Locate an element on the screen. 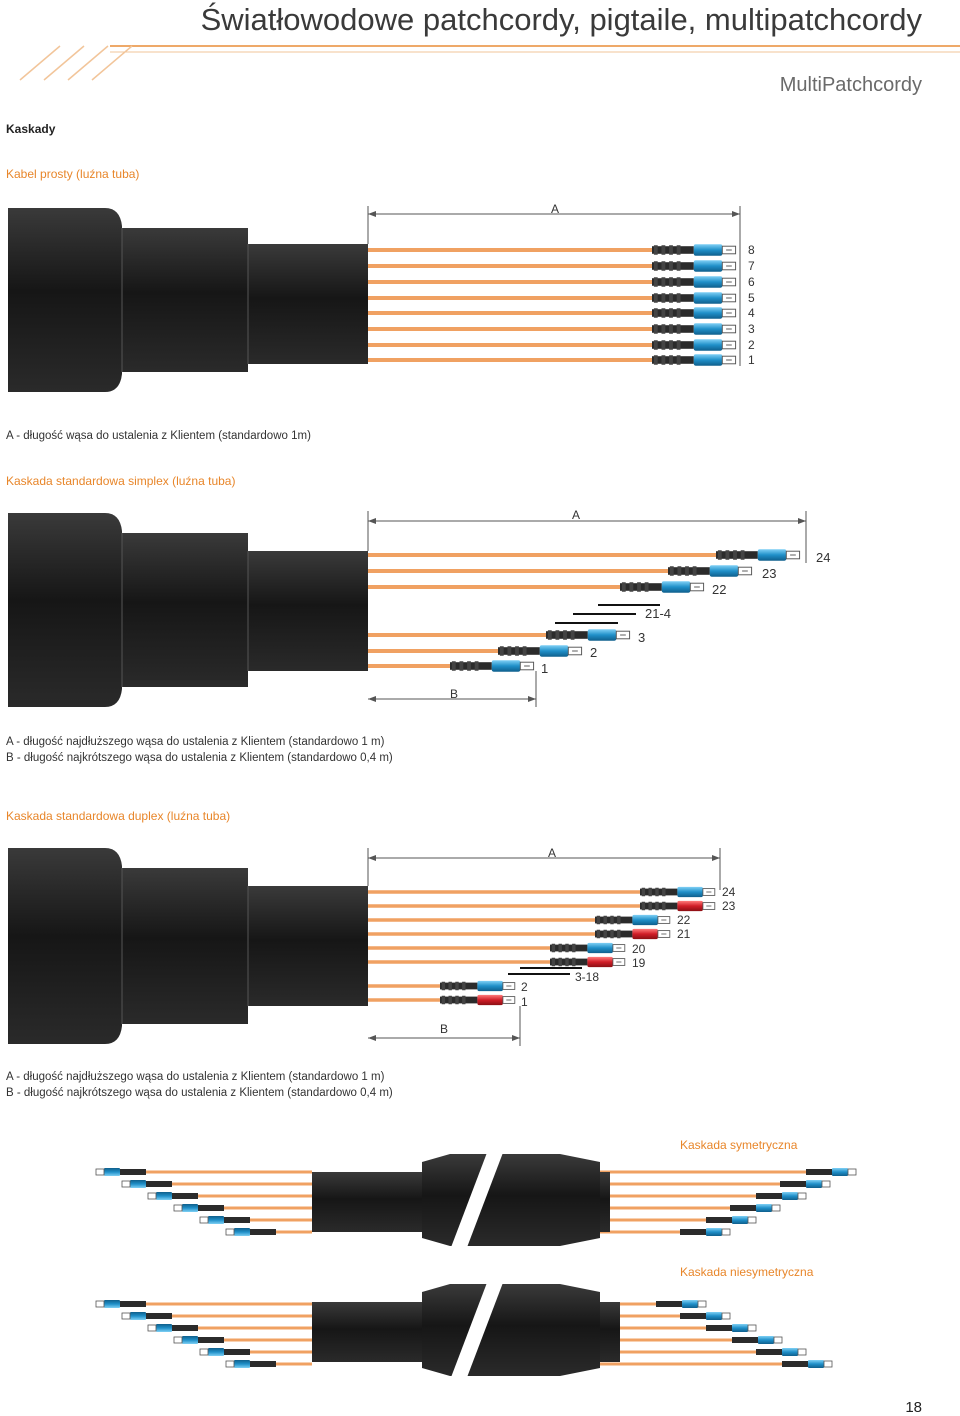 The height and width of the screenshot is (1416, 960). fiber-number: 8 is located at coordinates (751, 250).